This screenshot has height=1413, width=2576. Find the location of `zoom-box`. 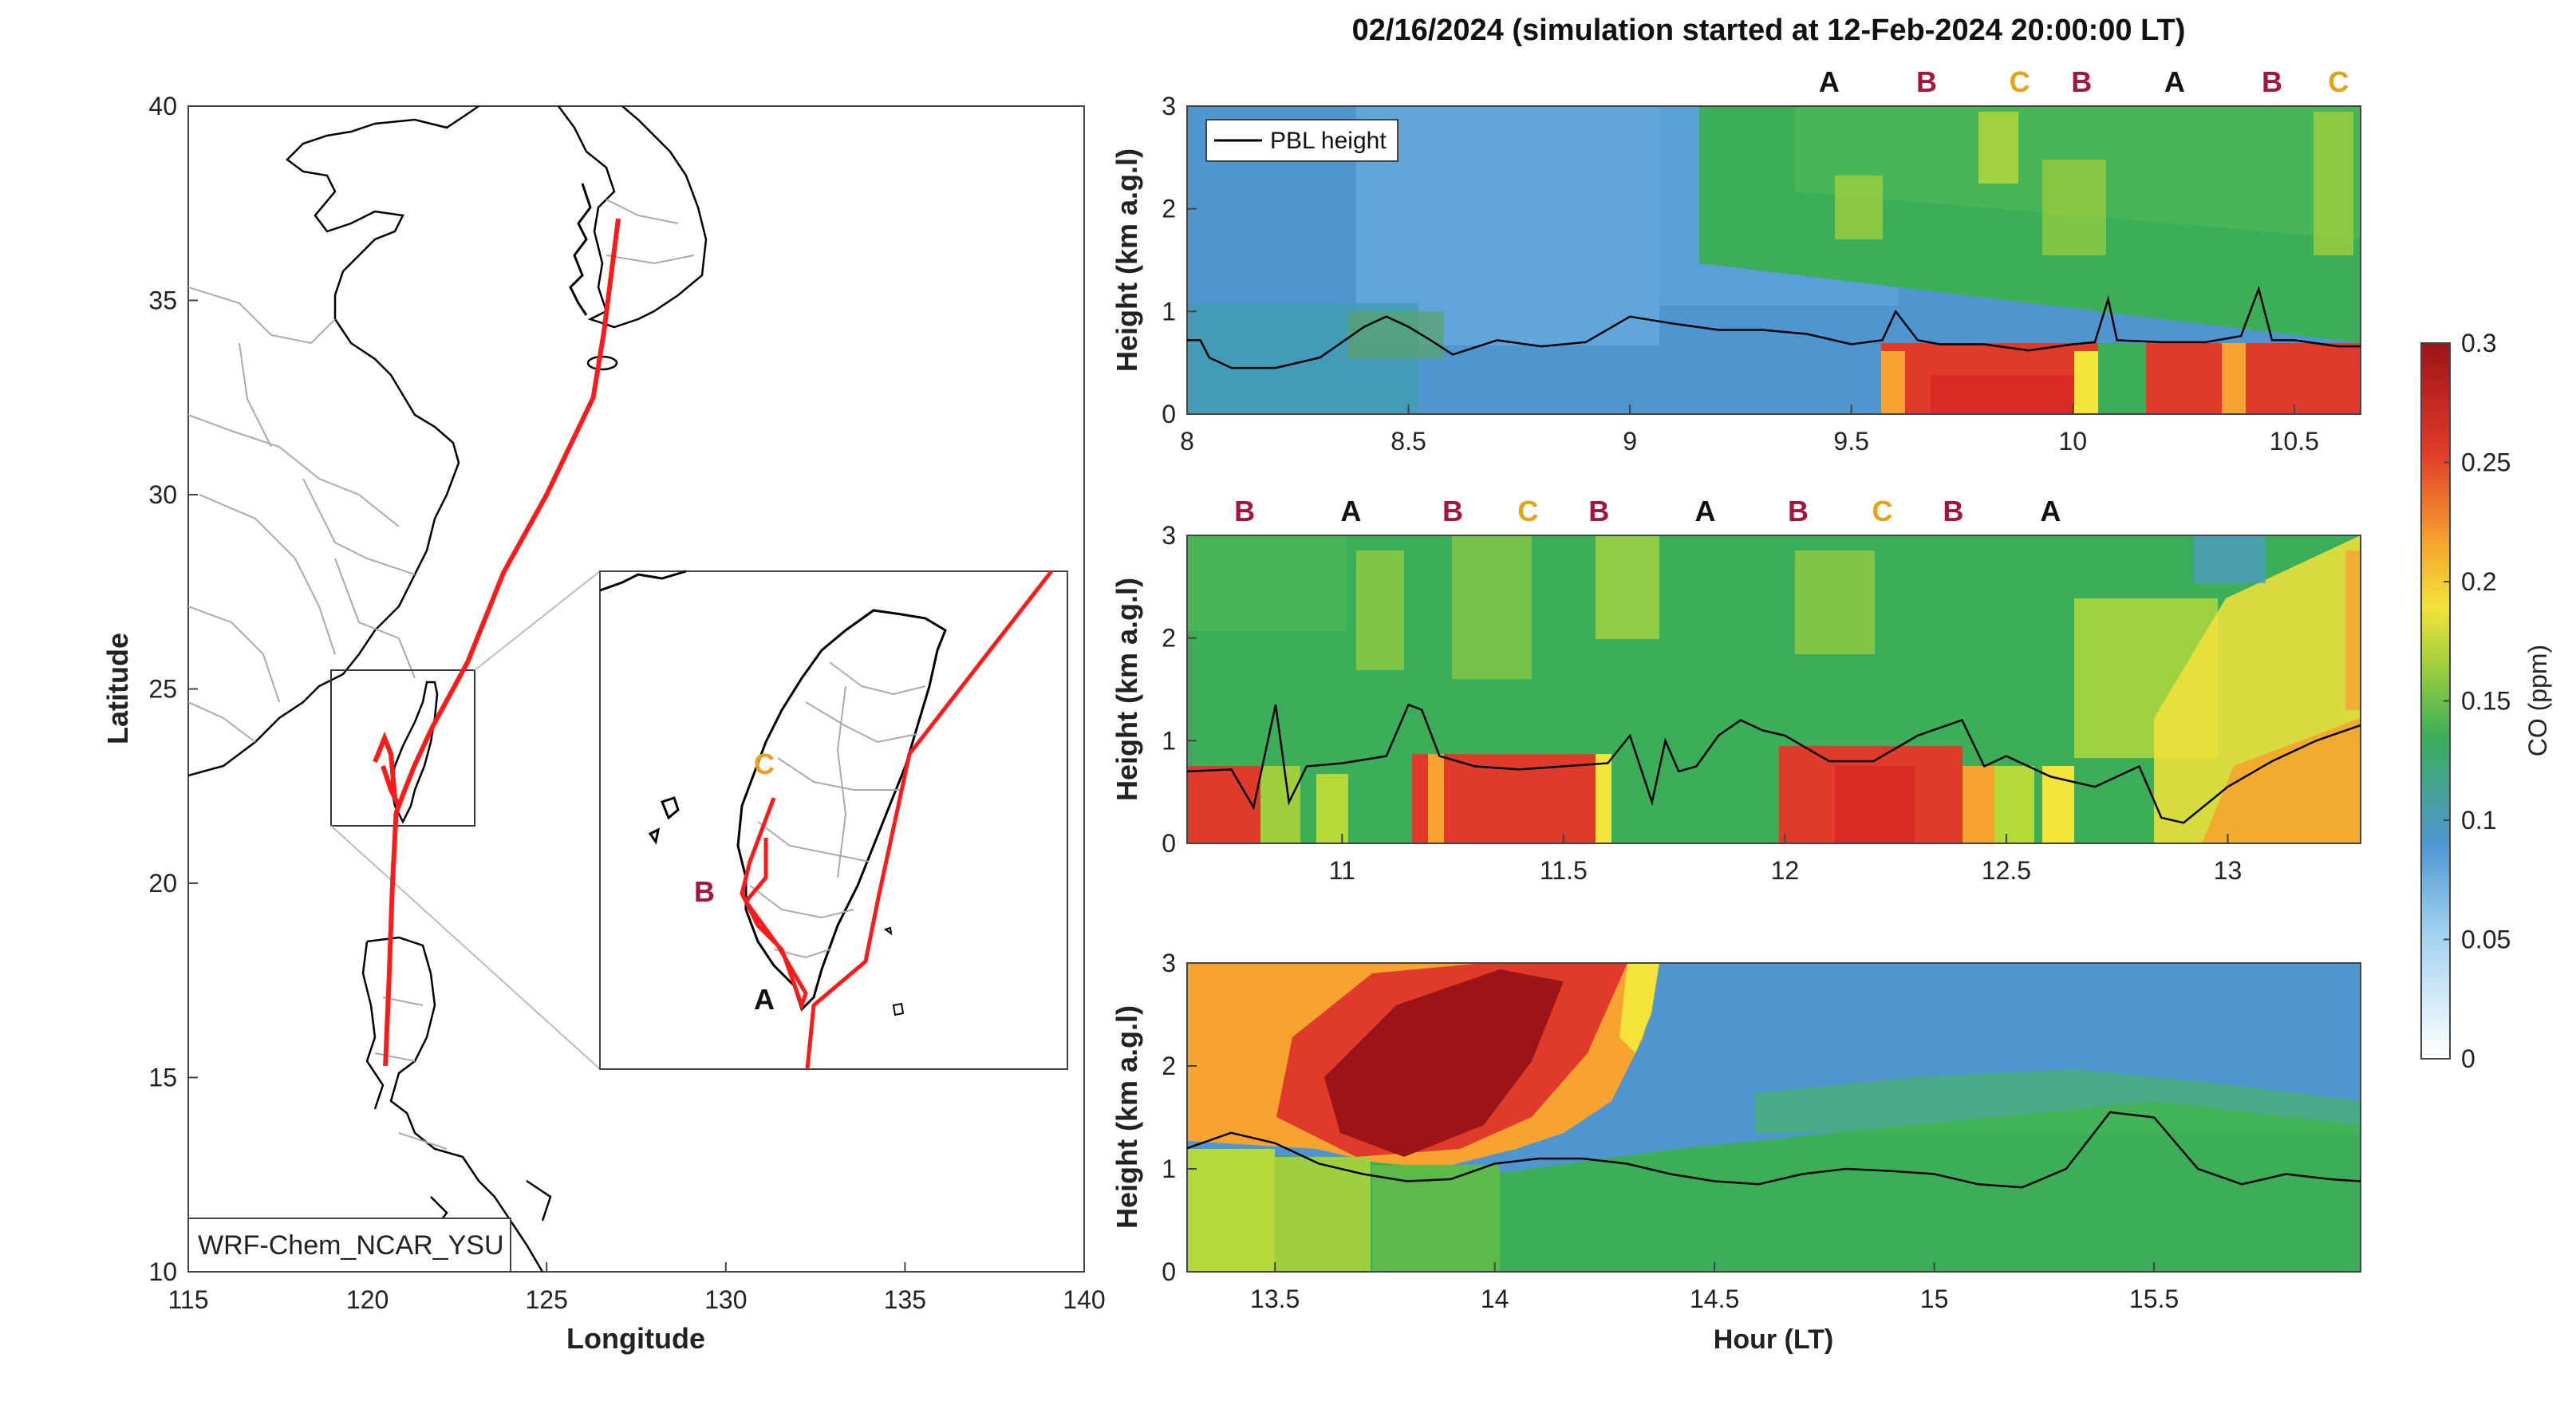

zoom-box is located at coordinates (402, 748).